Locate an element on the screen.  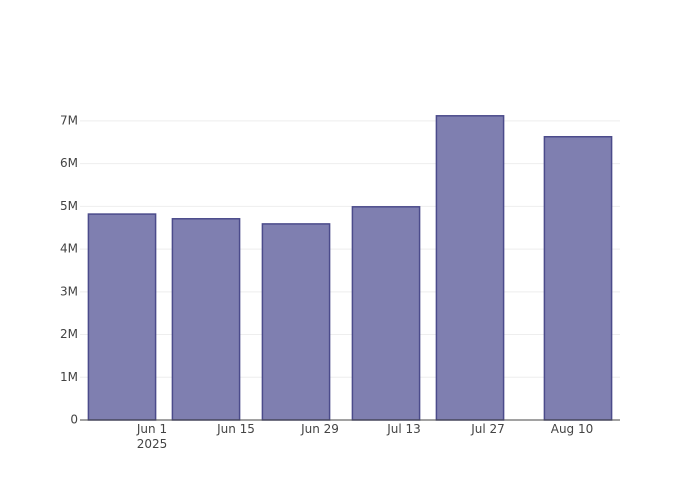
x-tick-label: Jun 1 2025 is located at coordinates (152, 436).